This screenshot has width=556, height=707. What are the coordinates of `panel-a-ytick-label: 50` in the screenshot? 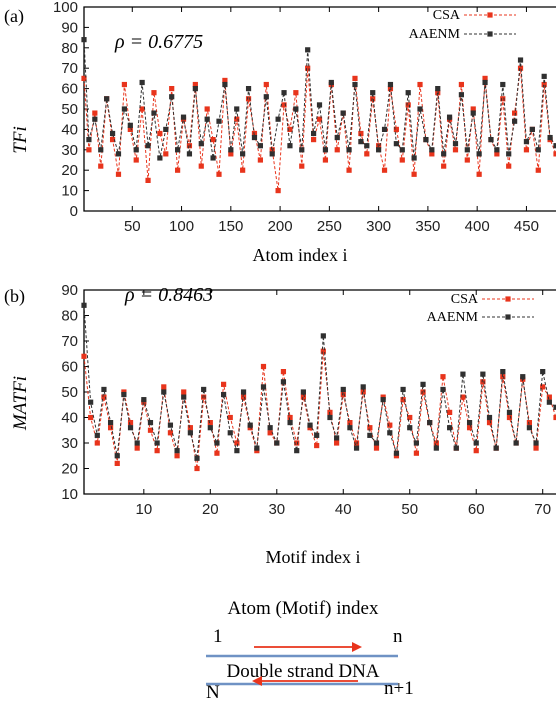 It's located at (69, 109).